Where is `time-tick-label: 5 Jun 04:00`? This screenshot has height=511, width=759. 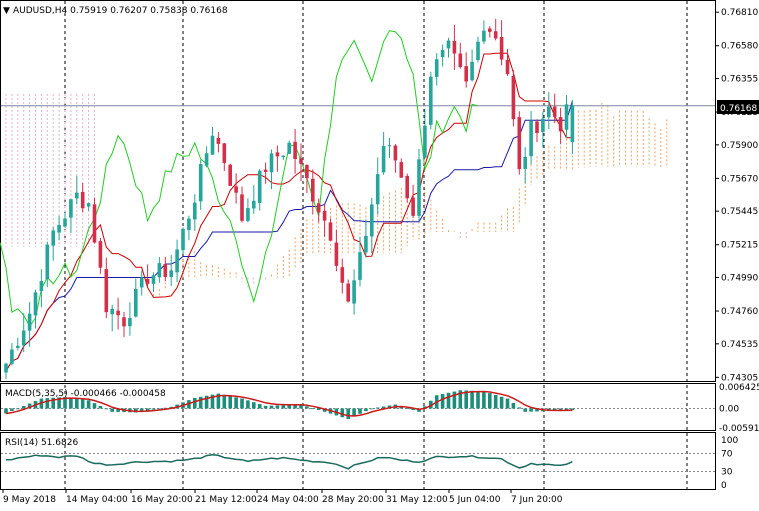
time-tick-label: 5 Jun 04:00 is located at coordinates (475, 500).